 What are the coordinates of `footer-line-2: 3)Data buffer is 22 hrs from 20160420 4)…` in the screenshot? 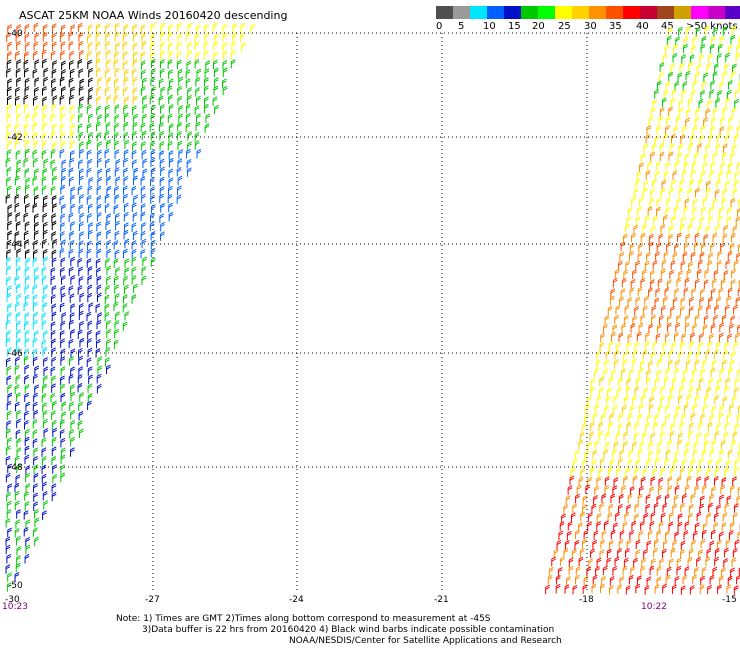 It's located at (348, 630).